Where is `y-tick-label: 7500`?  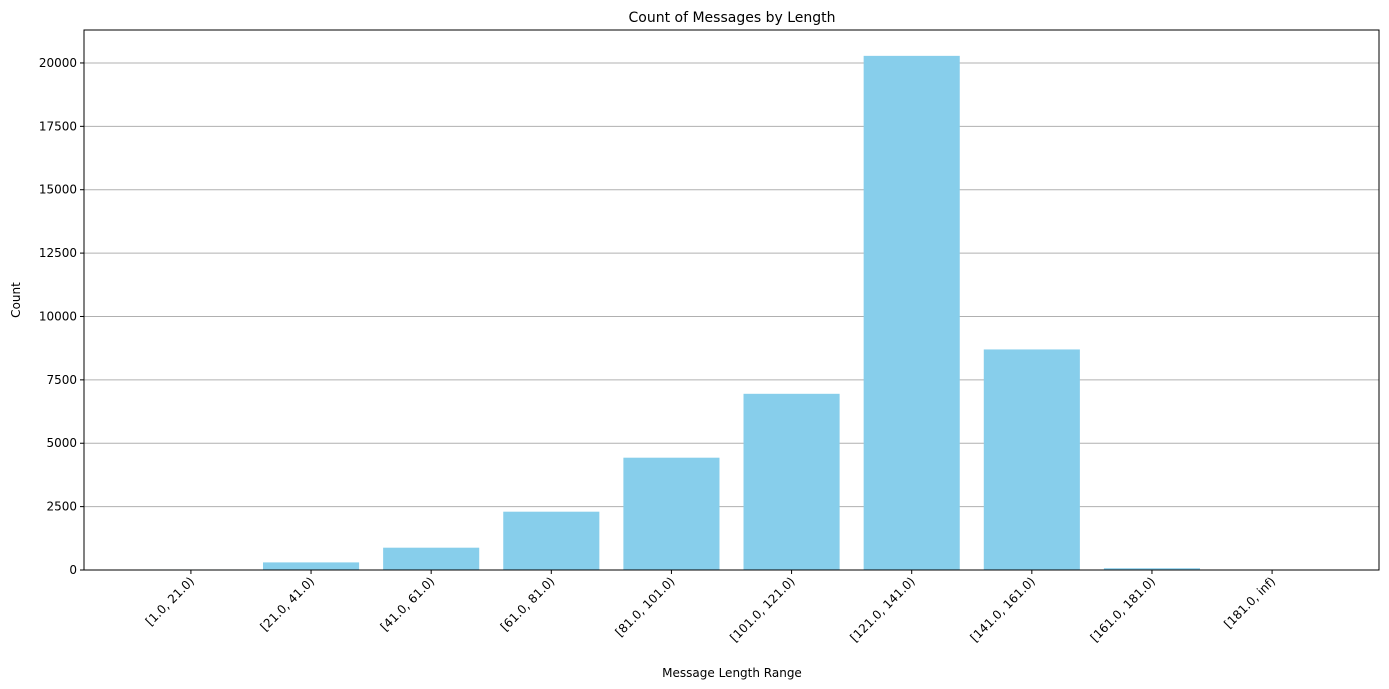 y-tick-label: 7500 is located at coordinates (61, 380).